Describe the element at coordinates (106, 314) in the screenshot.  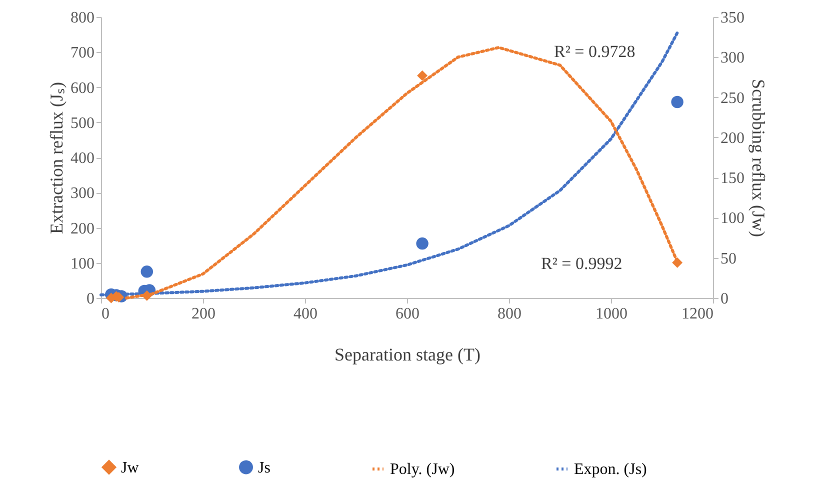
I see `x-tick-label: 0` at that location.